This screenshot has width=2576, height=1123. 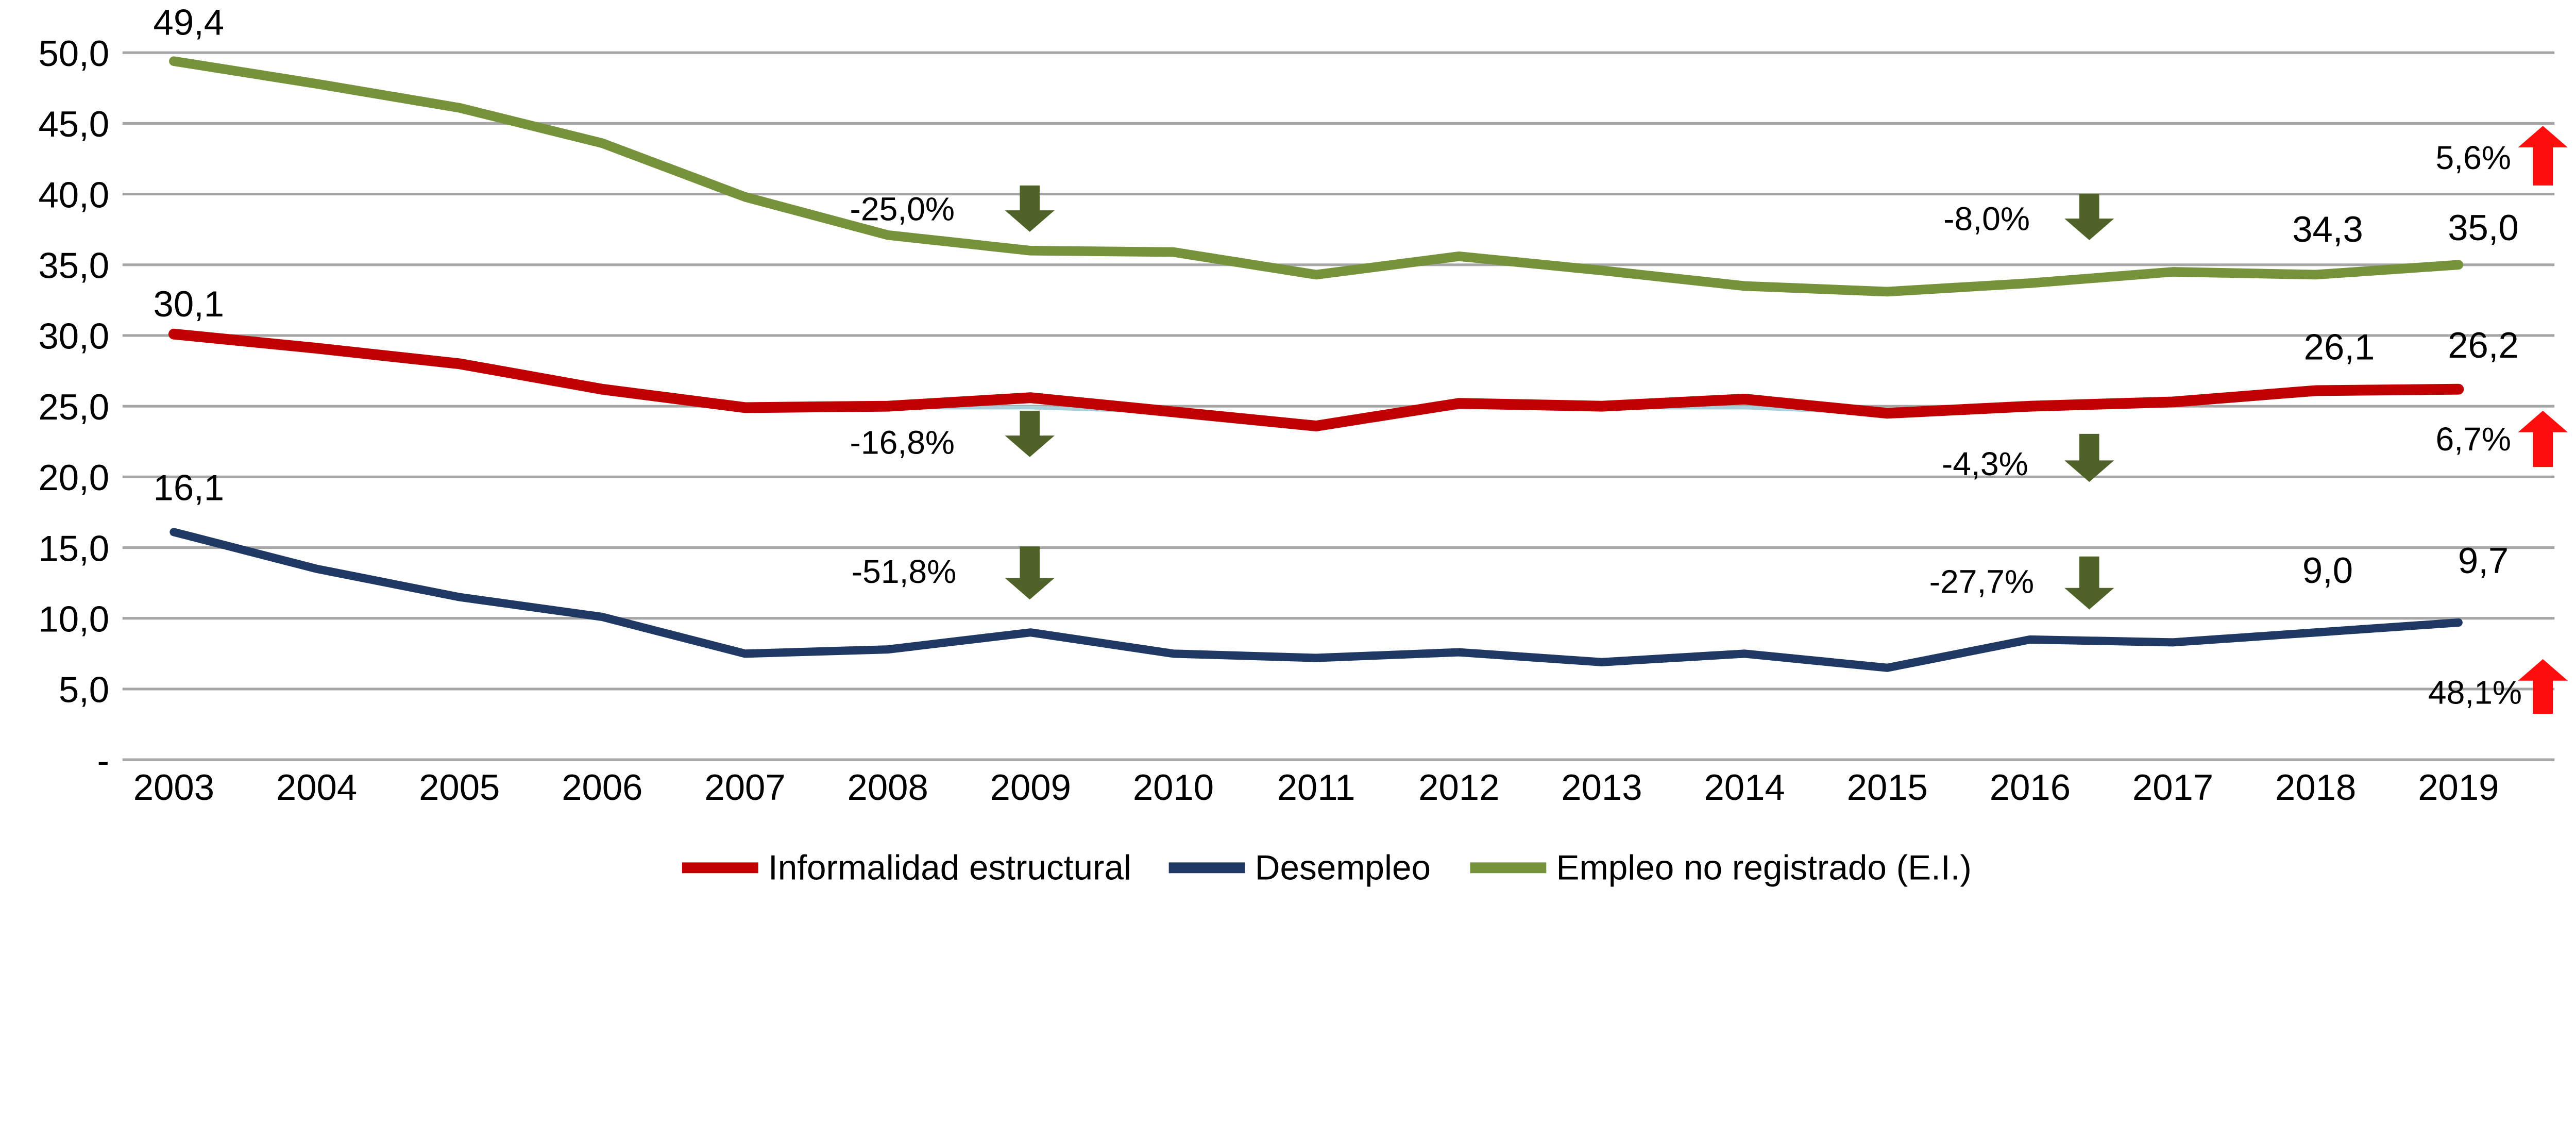 What do you see at coordinates (189, 22) in the screenshot?
I see `data-label: 49,4` at bounding box center [189, 22].